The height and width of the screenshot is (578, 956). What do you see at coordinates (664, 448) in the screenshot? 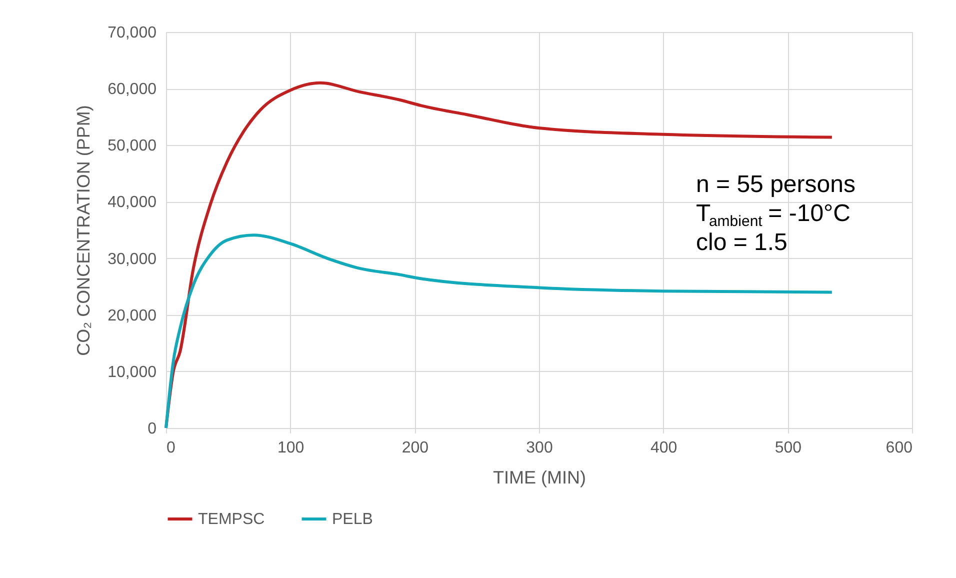
I see `x-tick-label: 400` at bounding box center [664, 448].